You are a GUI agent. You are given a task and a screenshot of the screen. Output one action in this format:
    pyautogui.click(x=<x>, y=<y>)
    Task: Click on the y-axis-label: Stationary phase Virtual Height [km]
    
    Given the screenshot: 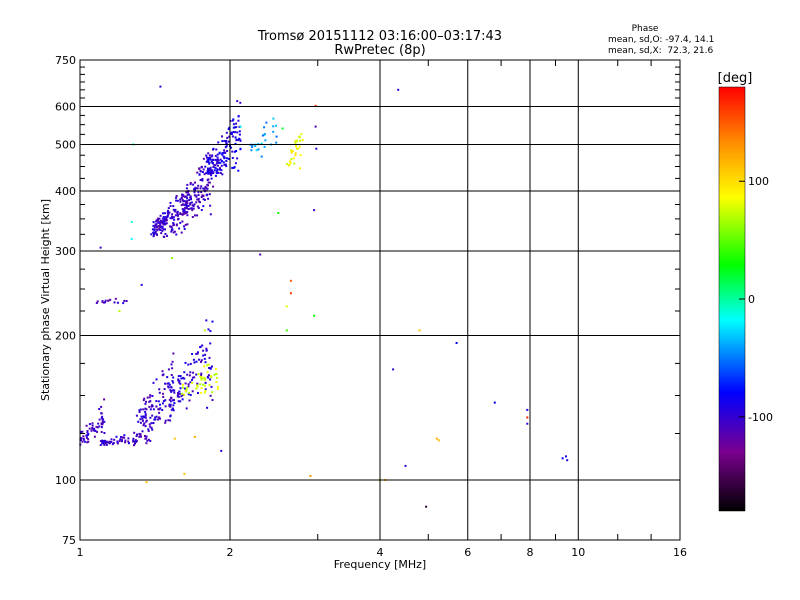 What is the action you would take?
    pyautogui.click(x=45, y=300)
    